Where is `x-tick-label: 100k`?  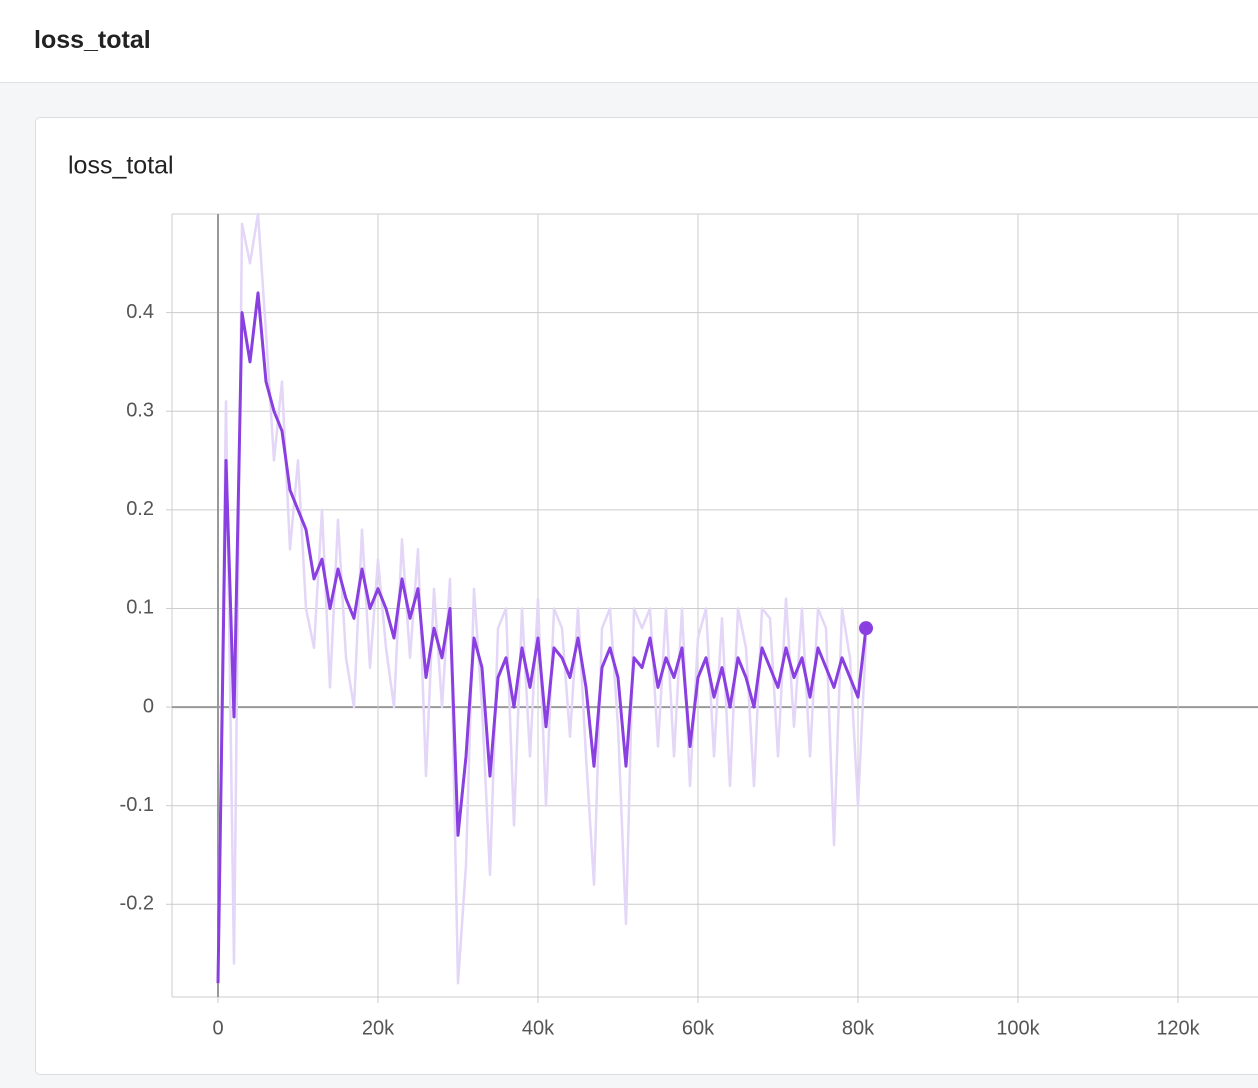 x-tick-label: 100k is located at coordinates (1018, 1028).